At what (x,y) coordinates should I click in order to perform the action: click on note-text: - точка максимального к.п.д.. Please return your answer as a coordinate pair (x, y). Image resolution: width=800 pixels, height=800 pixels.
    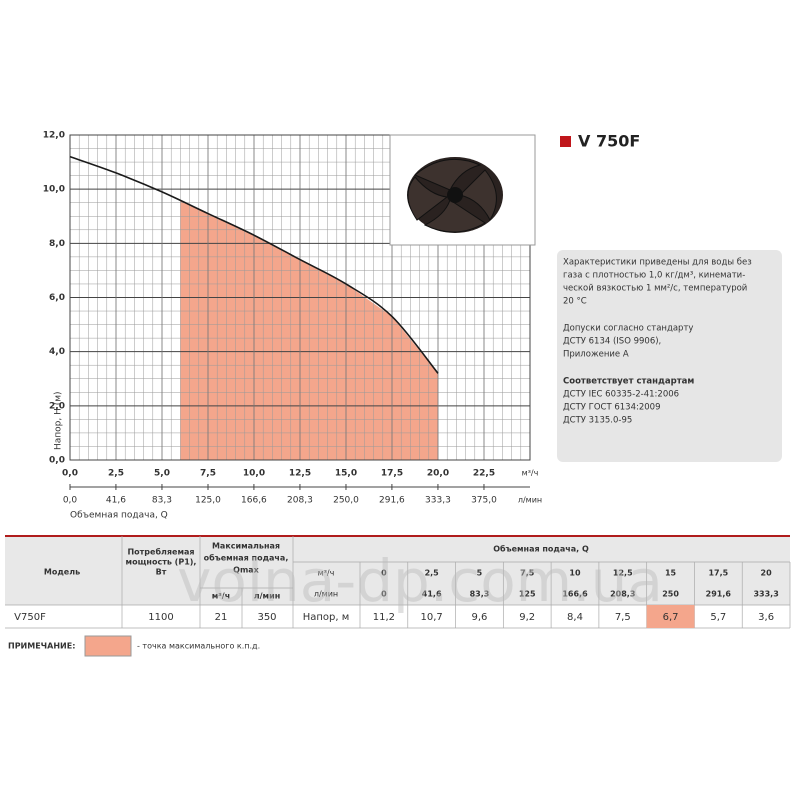
    Looking at the image, I should click on (198, 646).